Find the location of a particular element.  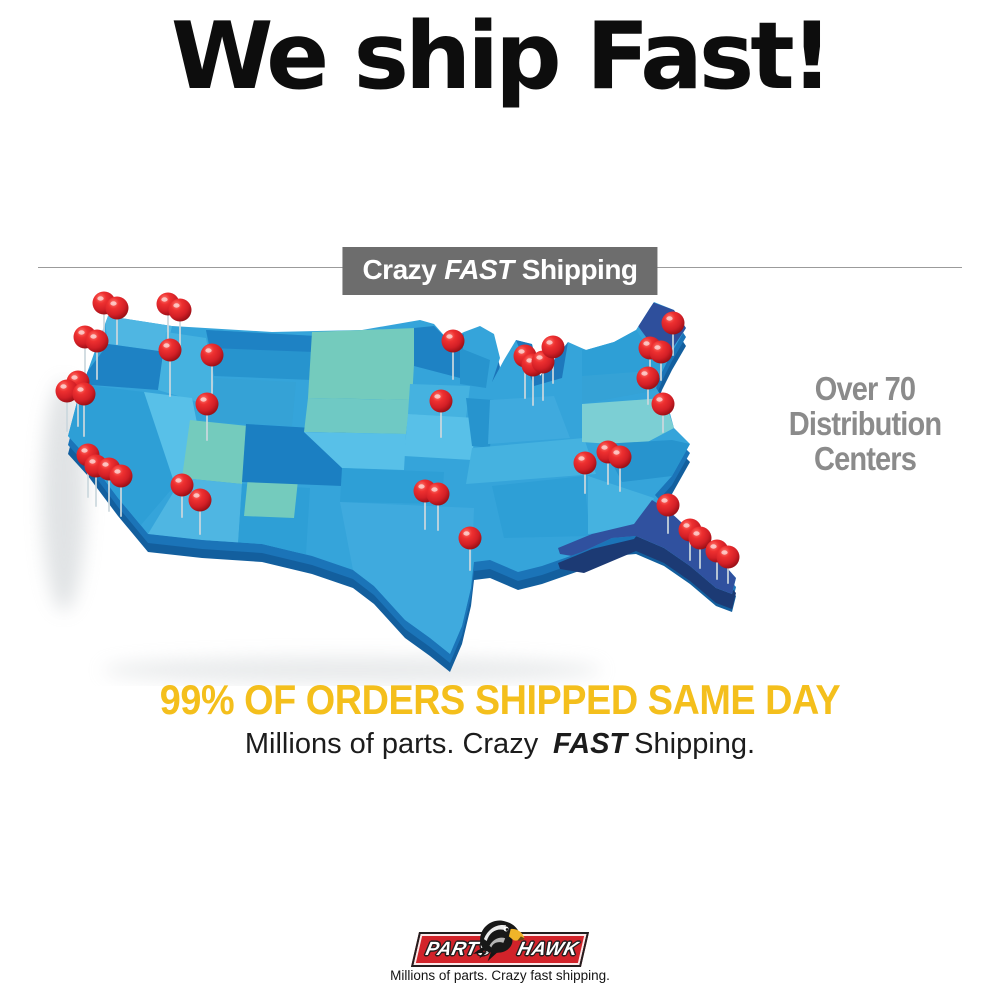

map-shadow-bottom is located at coordinates (352, 670).